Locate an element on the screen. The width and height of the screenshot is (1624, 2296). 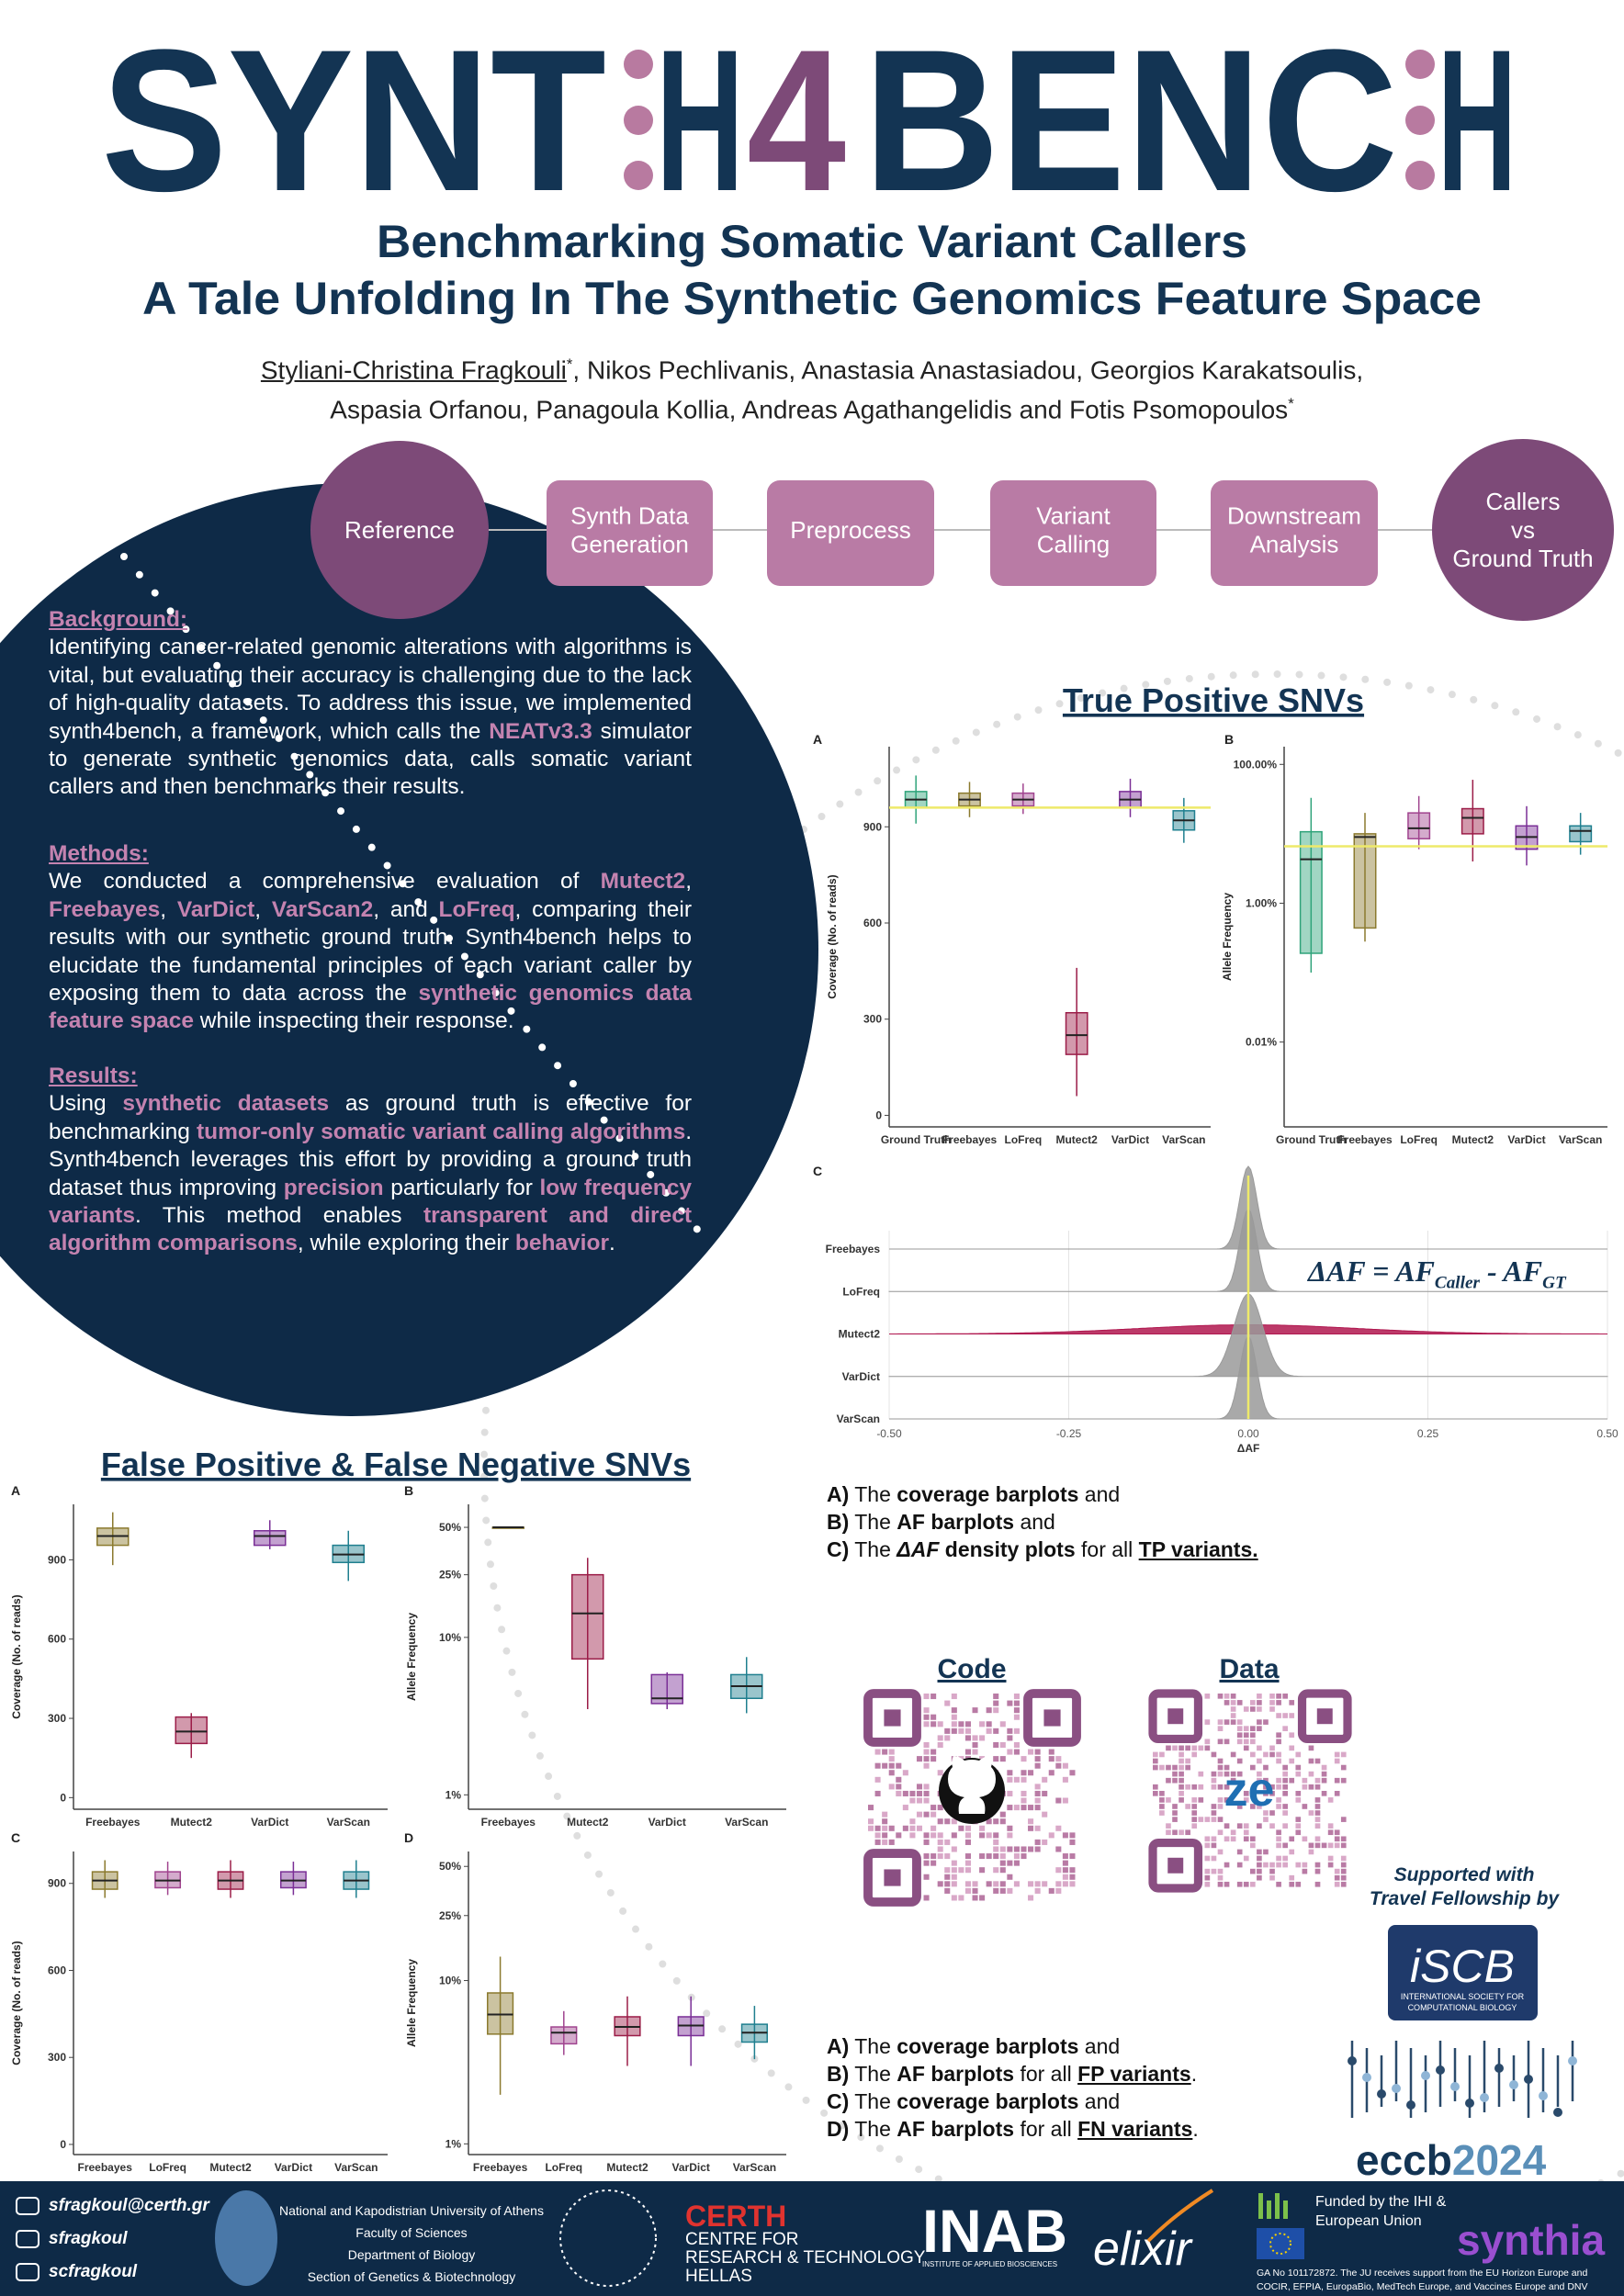
text-segment: C) is located at coordinates (838, 1549).